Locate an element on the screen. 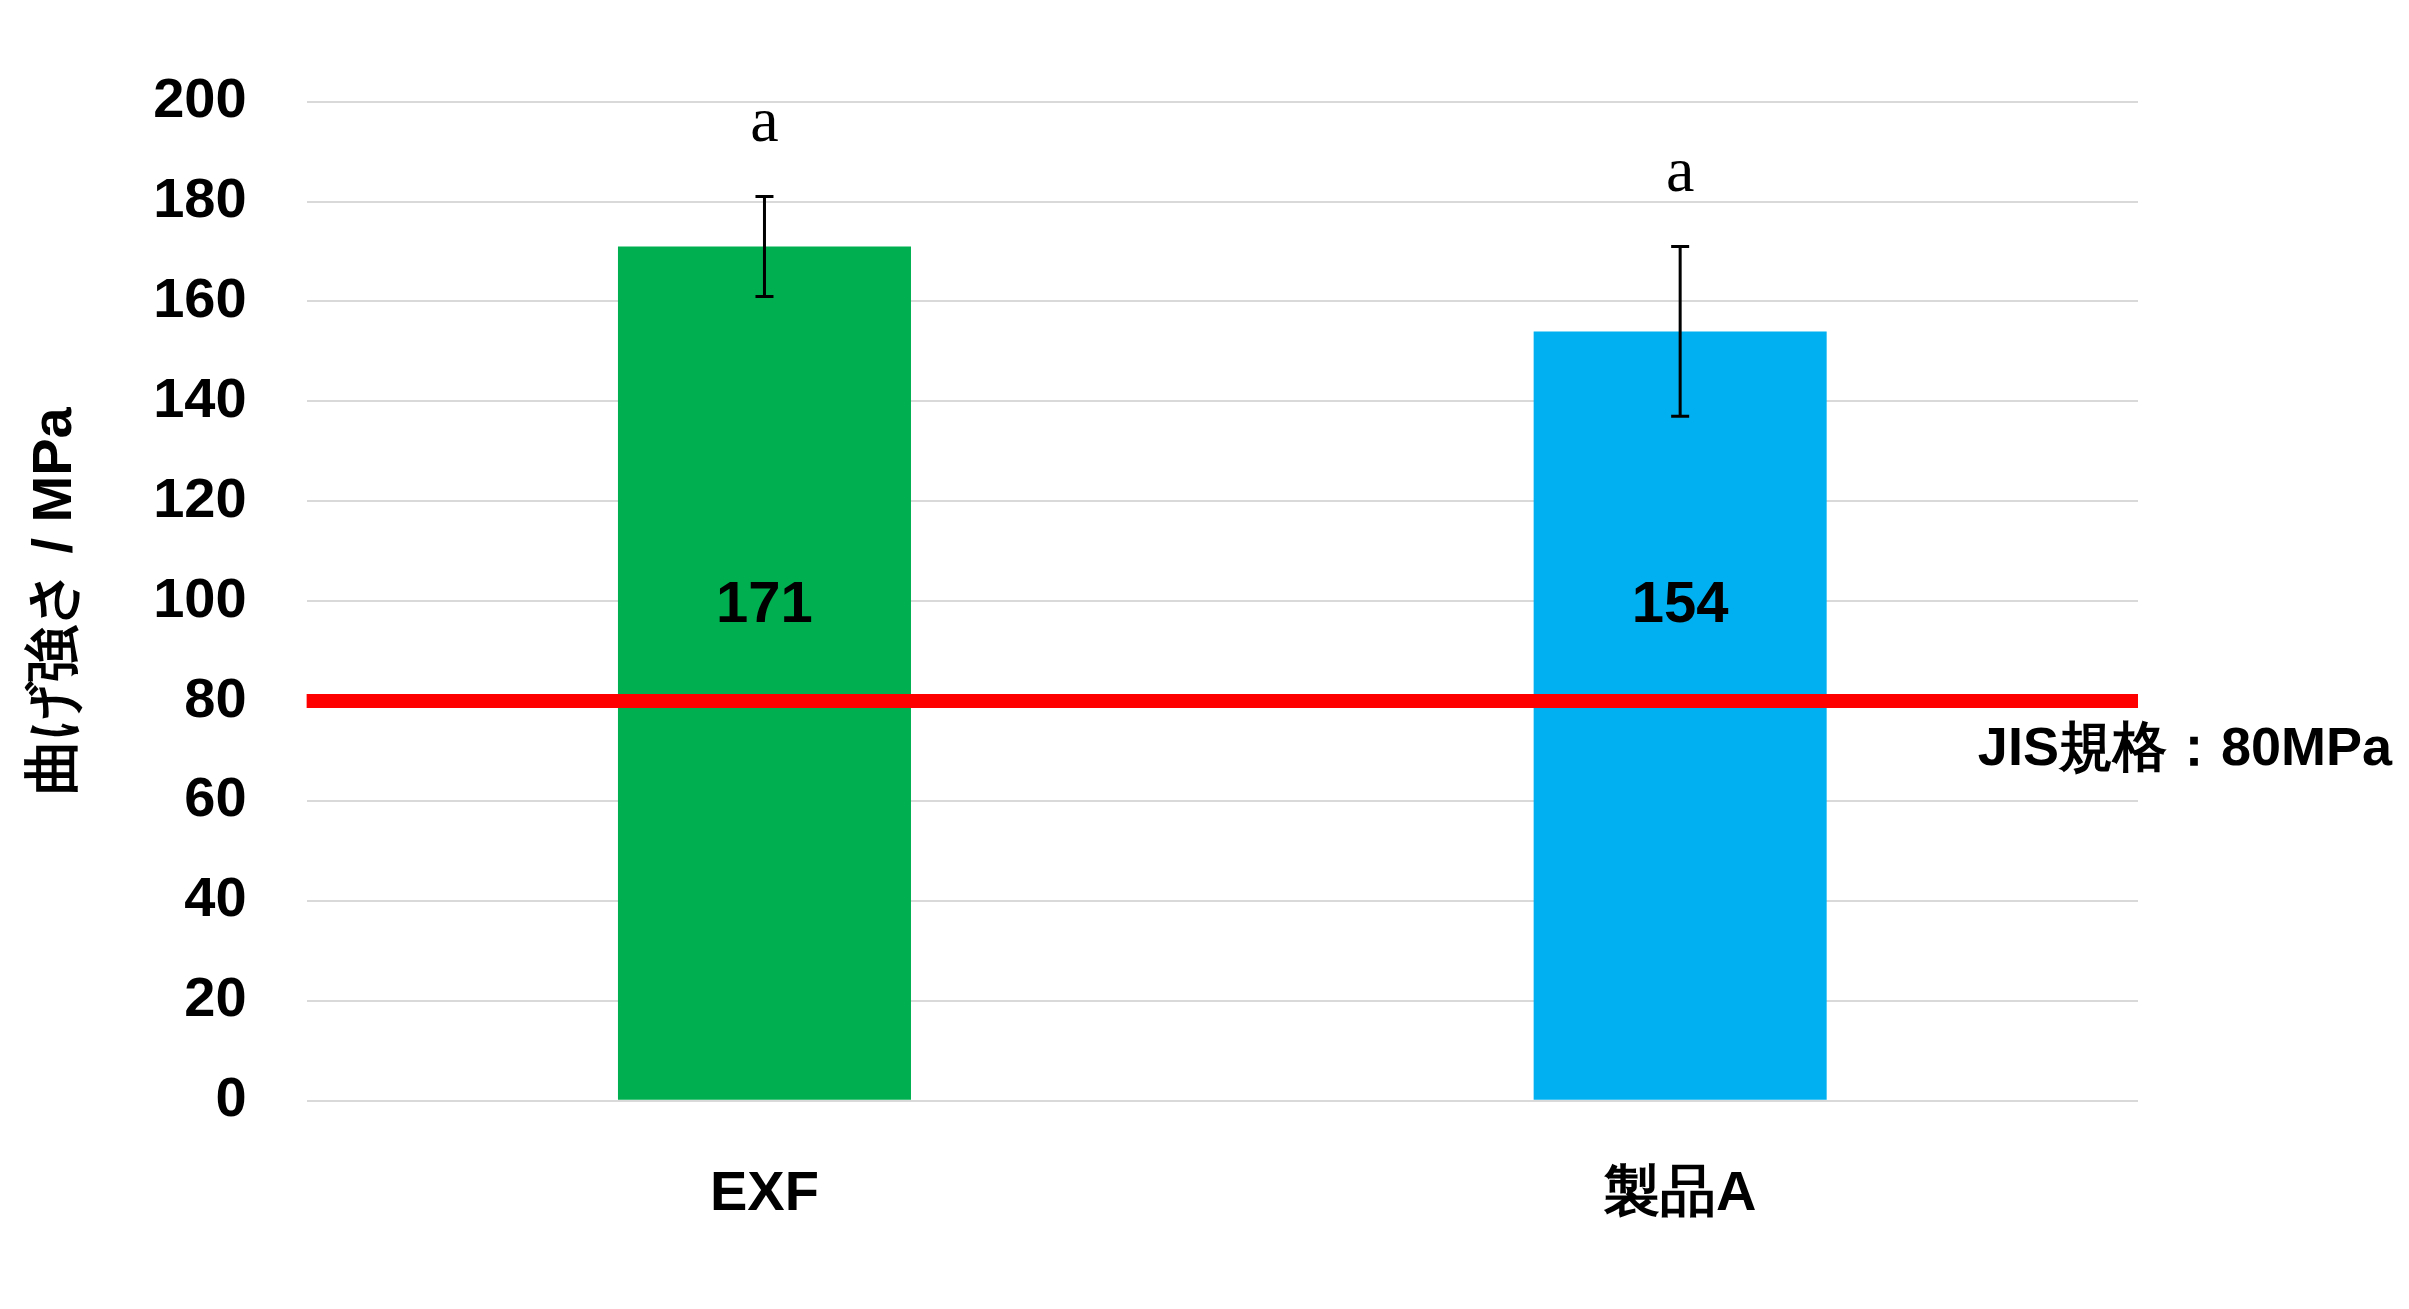 This screenshot has width=2409, height=1309. y-tick-label: 160 is located at coordinates (200, 297).